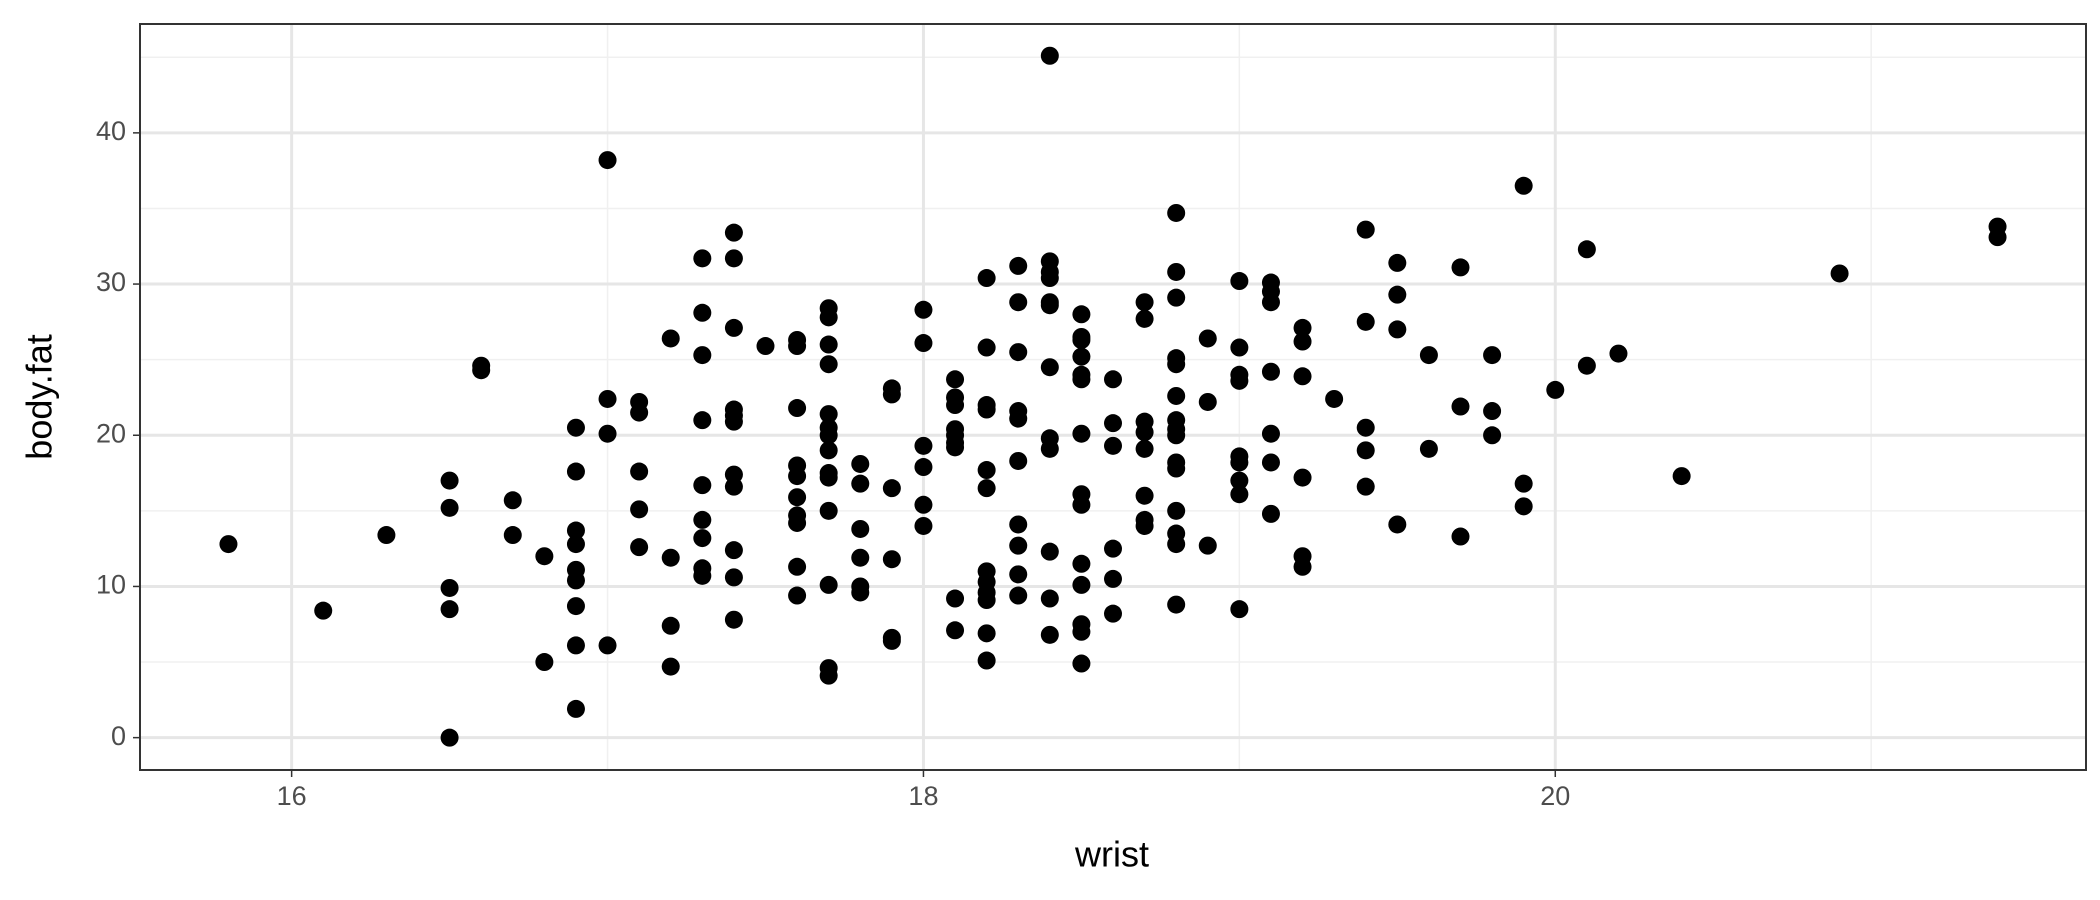 The width and height of the screenshot is (2100, 900). Describe the element at coordinates (1555, 796) in the screenshot. I see `x-tick-label: 20` at that location.